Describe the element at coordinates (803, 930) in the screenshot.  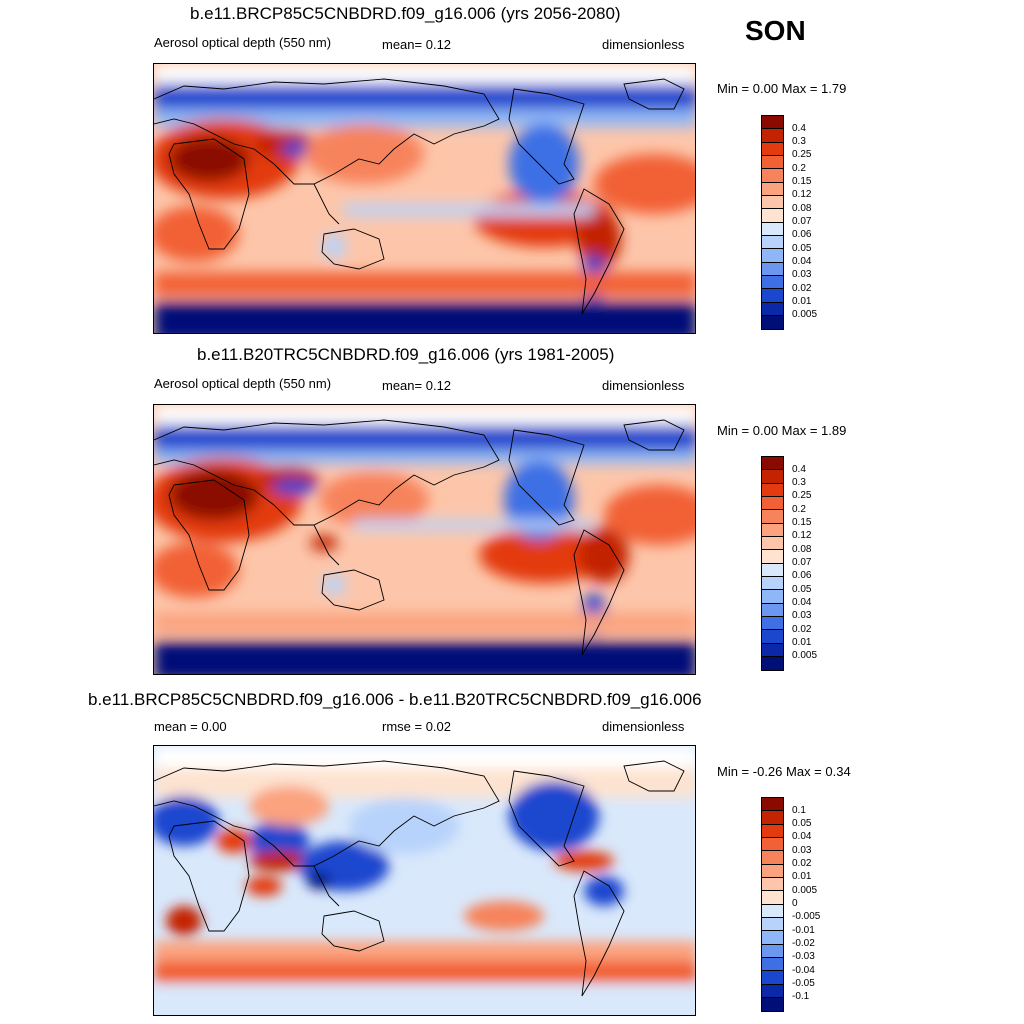
I see `colorbar-tick: -0.01` at that location.